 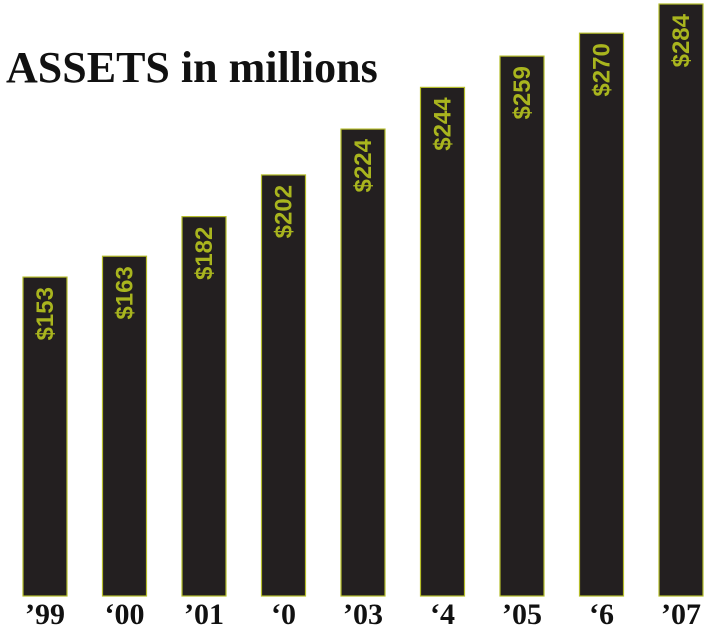 I want to click on x-tick-label-7: ‘6, so click(x=601, y=614).